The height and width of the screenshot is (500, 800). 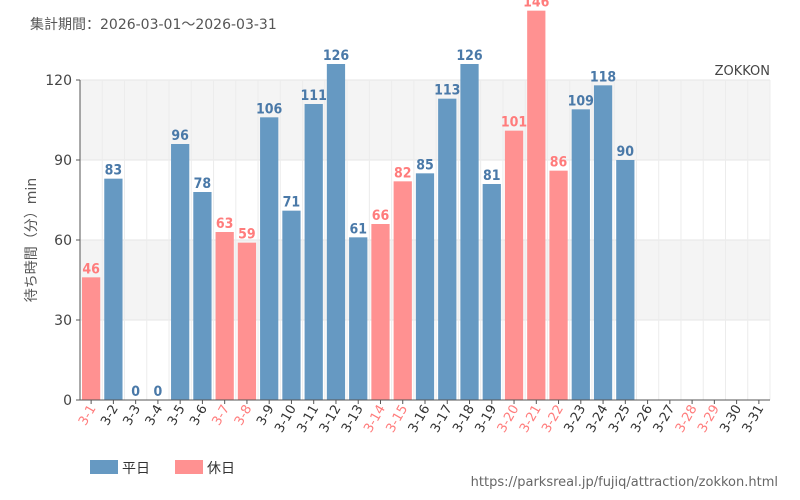 I want to click on value-label: 46, so click(x=91, y=269).